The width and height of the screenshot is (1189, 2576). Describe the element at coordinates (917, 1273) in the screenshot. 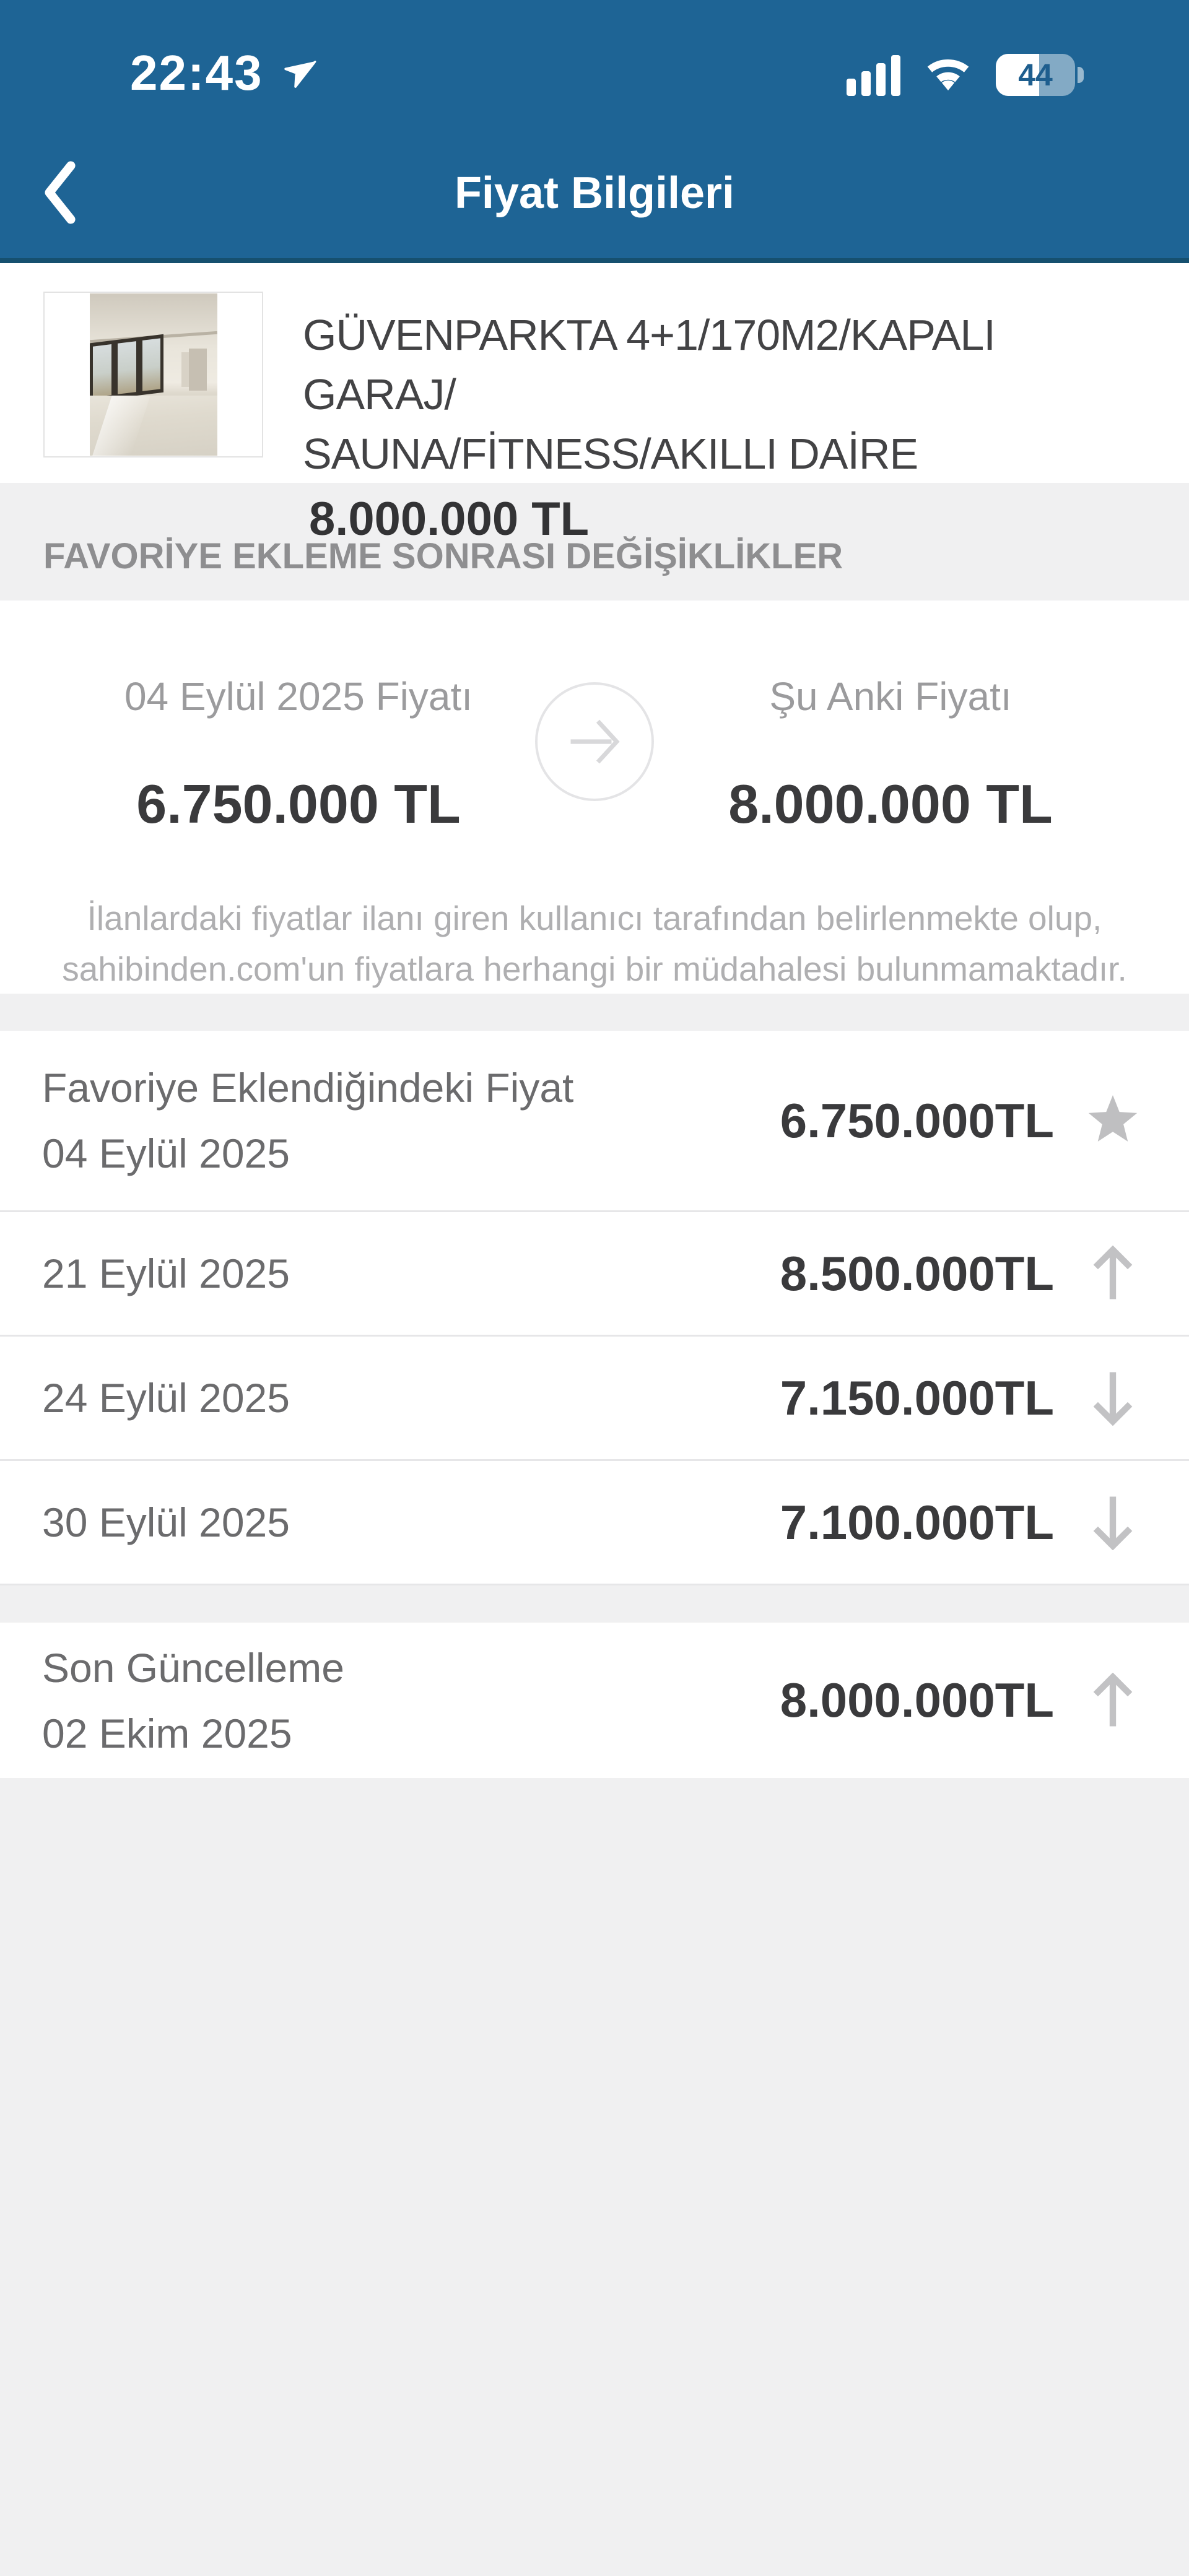

I see `row-price: 8.500.000TL` at that location.